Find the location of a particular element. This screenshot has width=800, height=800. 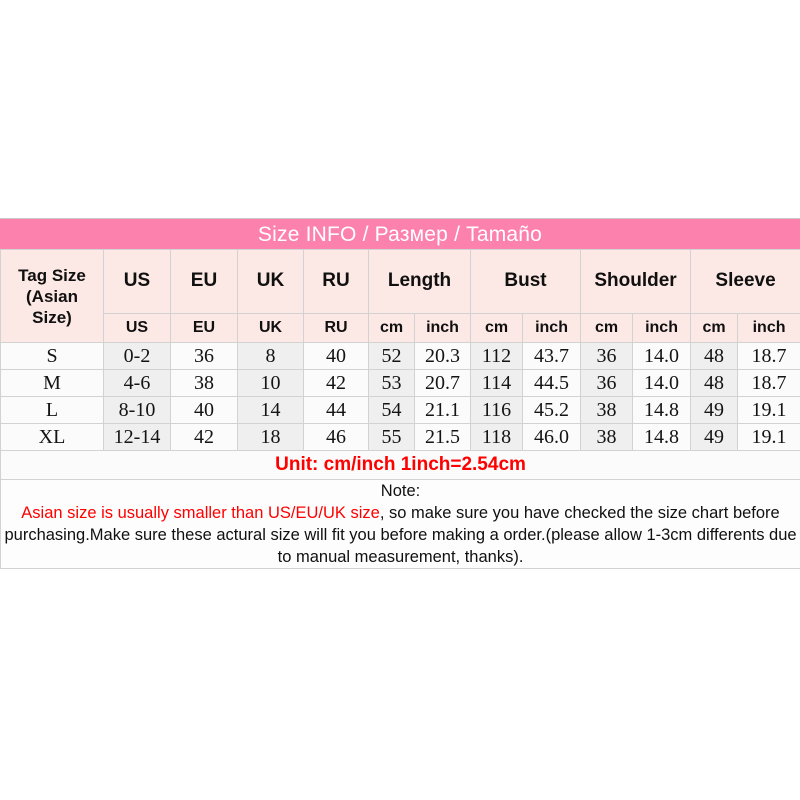

cell-length-inch: 20.3 is located at coordinates (442, 356).